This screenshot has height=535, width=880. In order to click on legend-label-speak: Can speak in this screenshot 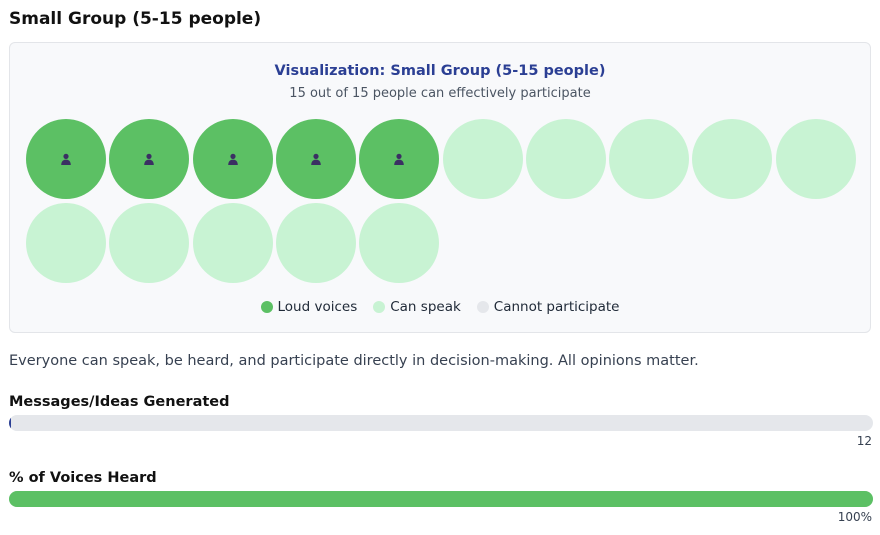, I will do `click(425, 307)`.